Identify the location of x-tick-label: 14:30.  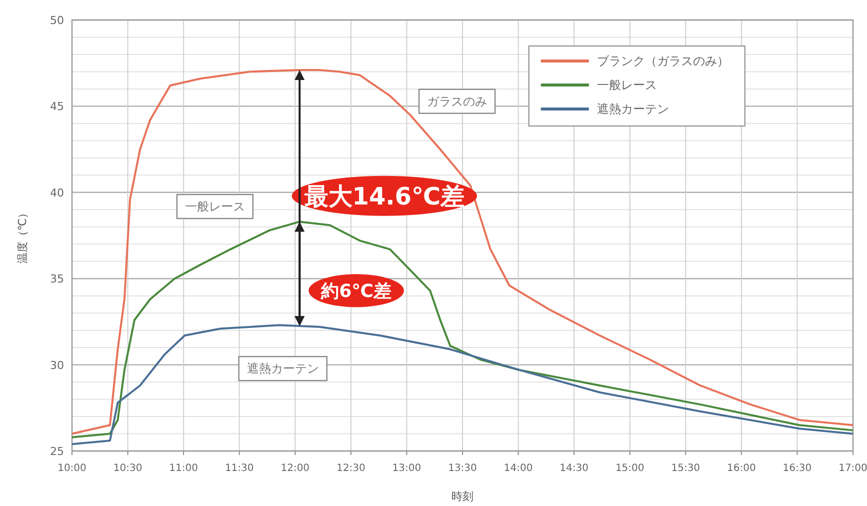
(574, 468).